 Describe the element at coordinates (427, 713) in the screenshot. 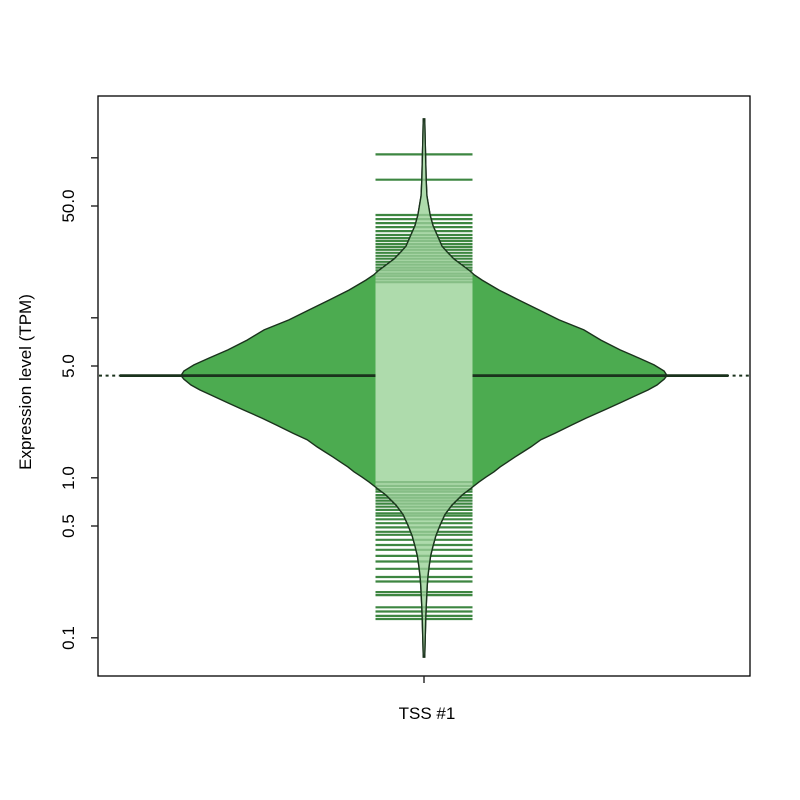

I see `x-axis-category-label: TSS #1` at that location.